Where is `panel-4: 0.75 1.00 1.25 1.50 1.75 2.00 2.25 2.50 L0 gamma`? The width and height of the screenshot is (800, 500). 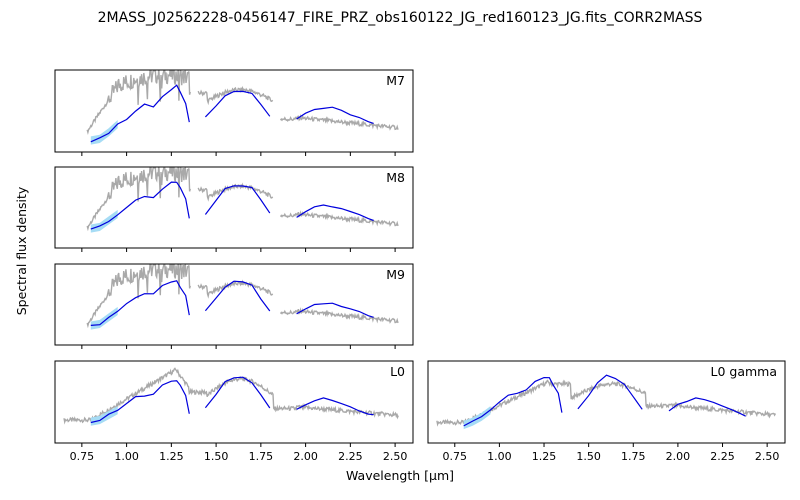
panel-4: 0.75 1.00 1.25 1.50 1.75 2.00 2.25 2.50 L0 gamma is located at coordinates (606, 411).